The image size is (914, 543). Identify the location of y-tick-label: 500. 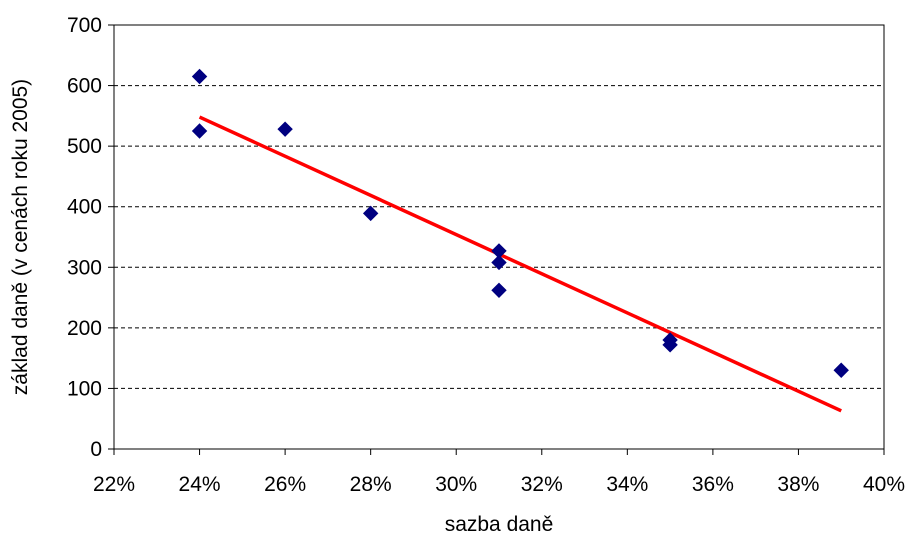
(84, 146).